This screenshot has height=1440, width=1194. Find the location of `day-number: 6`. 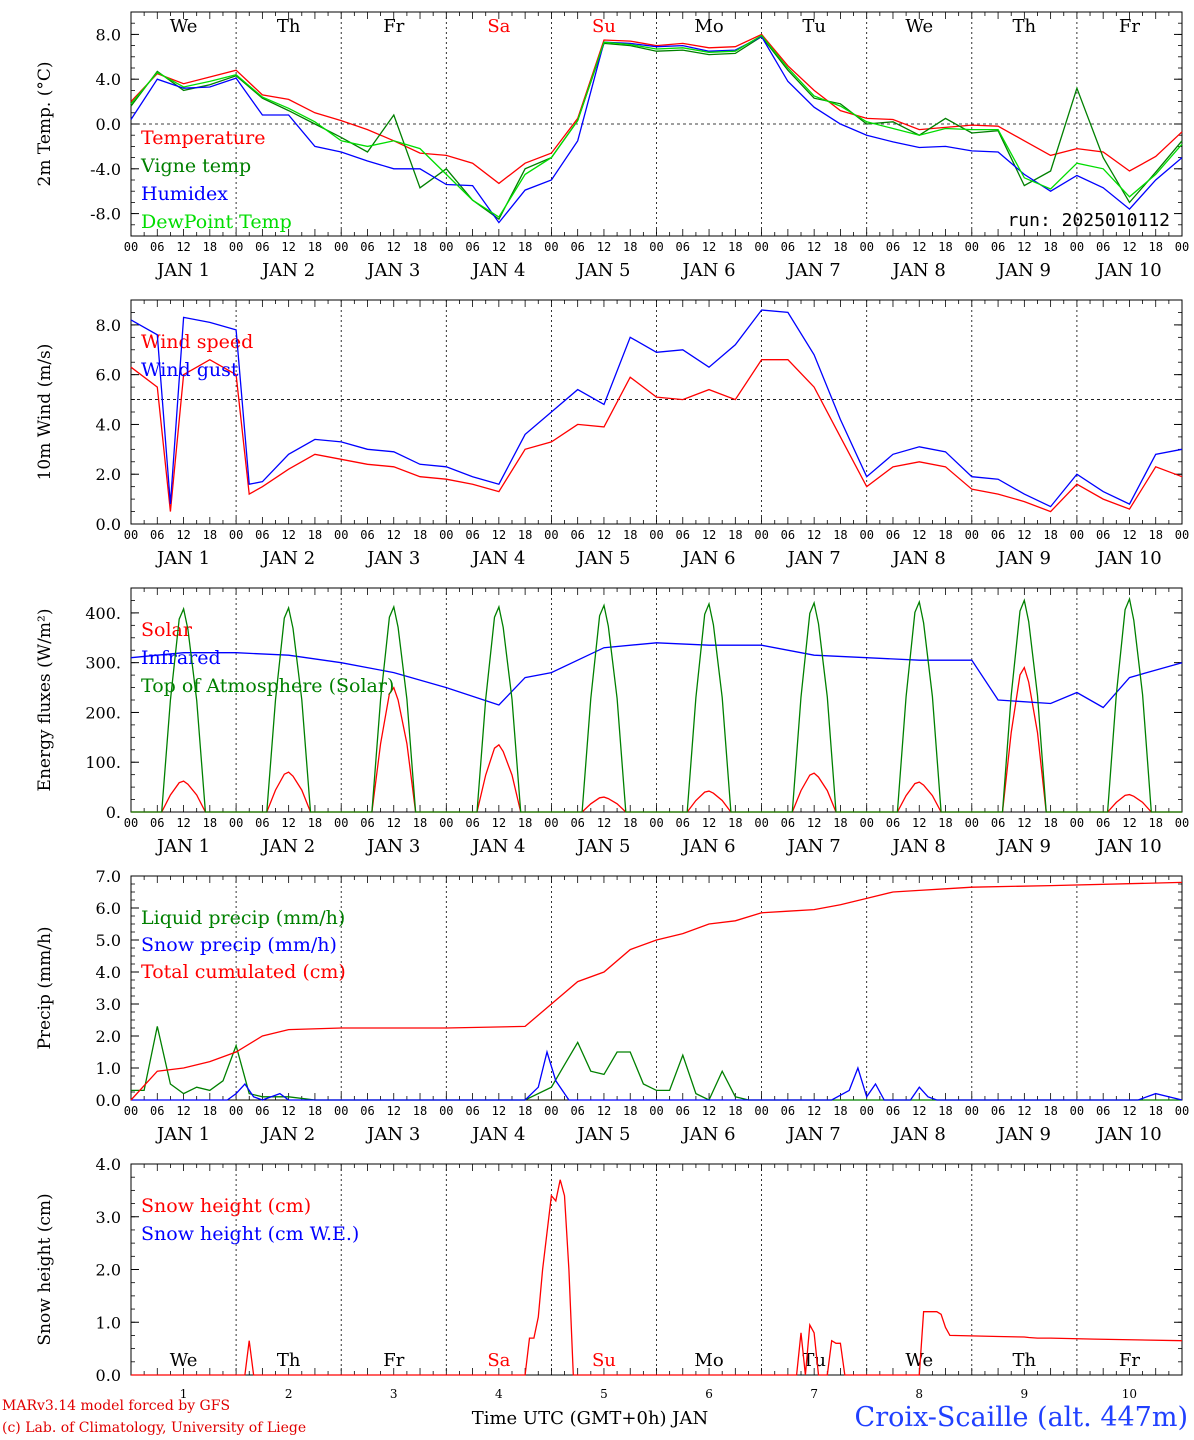

day-number: 6 is located at coordinates (709, 1394).